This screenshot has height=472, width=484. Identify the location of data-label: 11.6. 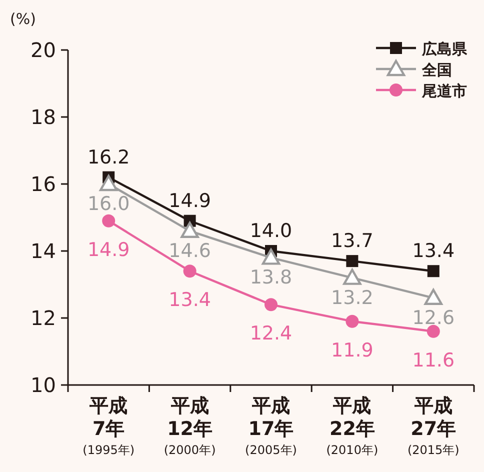
(433, 360).